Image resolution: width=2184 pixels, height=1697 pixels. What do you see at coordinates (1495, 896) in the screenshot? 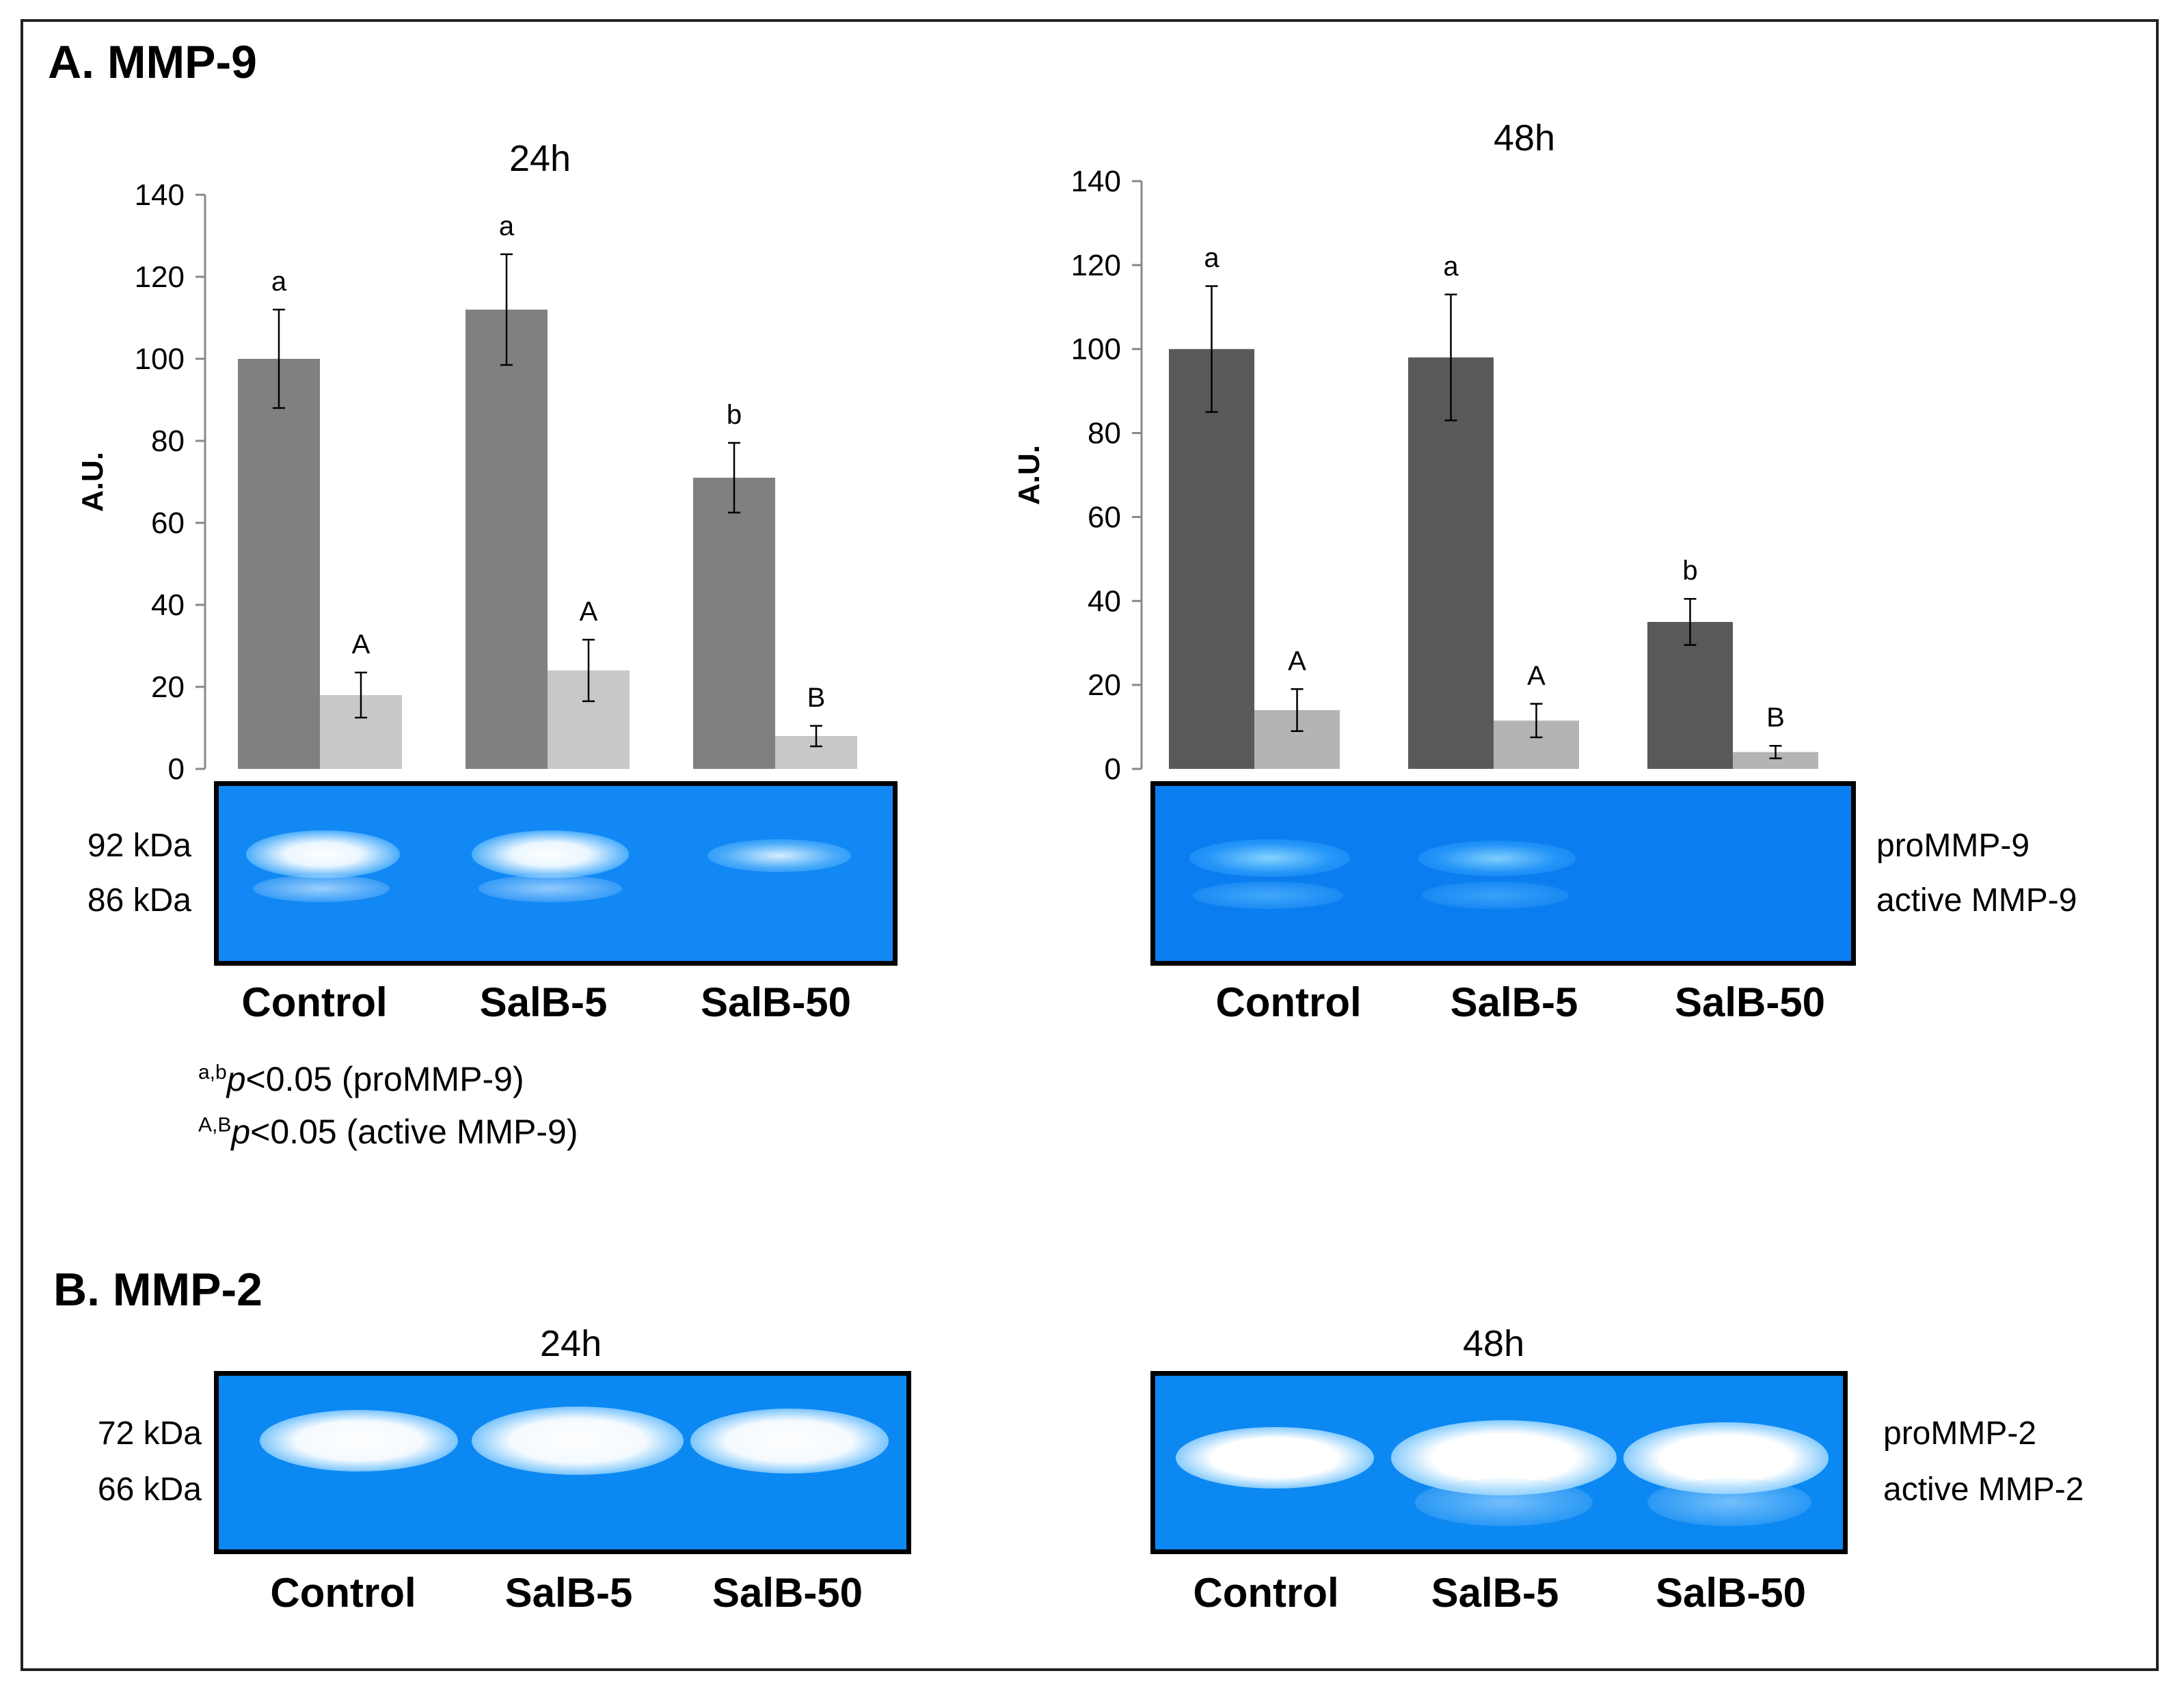
I see `band-48h-salb5-activeMMP9` at bounding box center [1495, 896].